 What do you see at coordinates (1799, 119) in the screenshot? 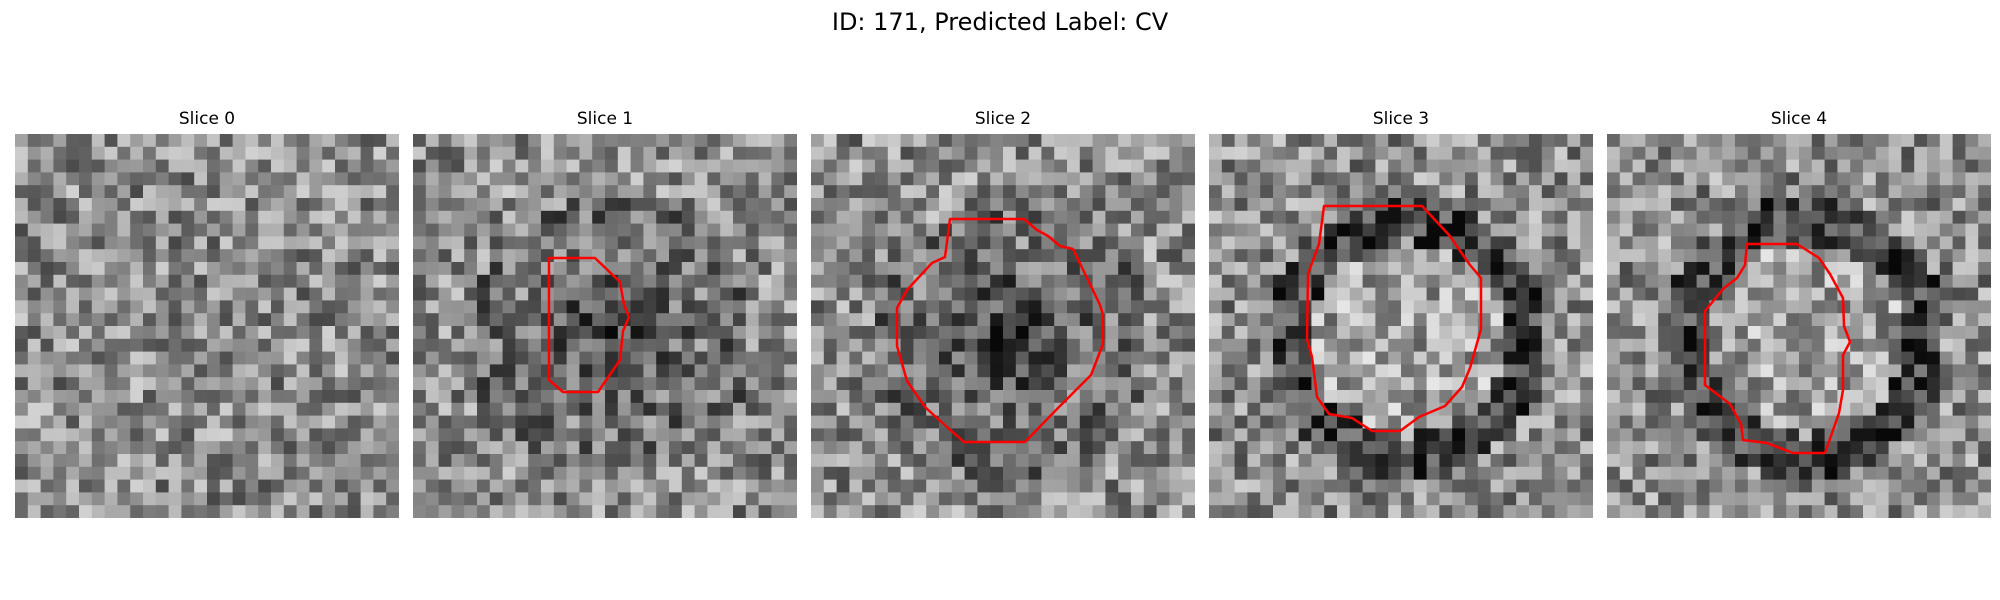
I see `slice-title-4: Slice 4` at bounding box center [1799, 119].